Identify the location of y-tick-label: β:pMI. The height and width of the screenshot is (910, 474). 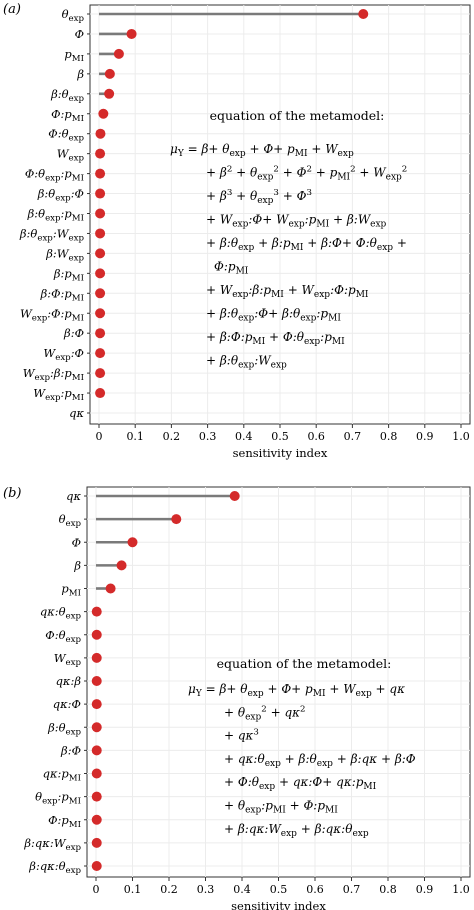
(68, 274).